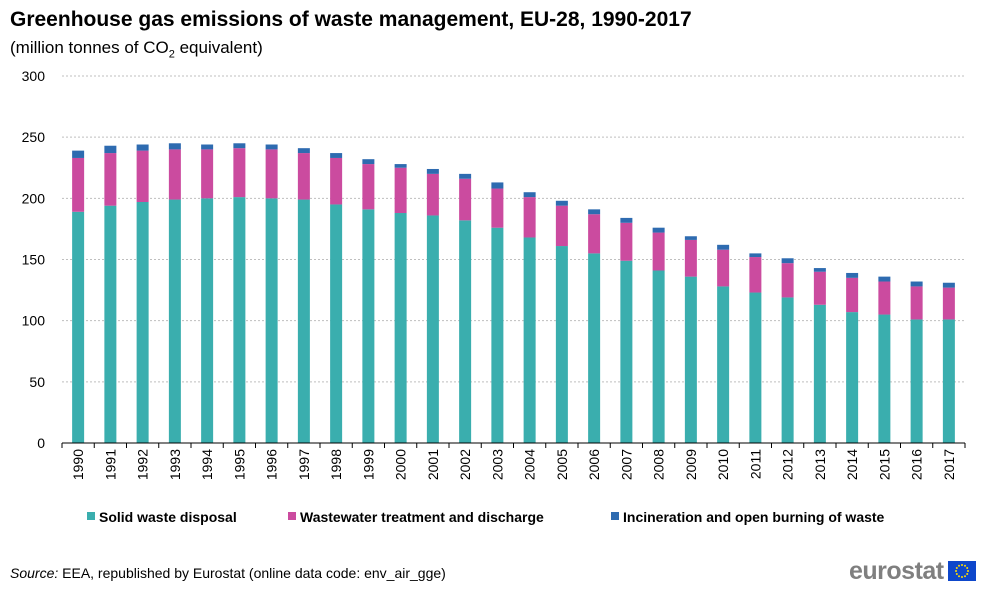 Image resolution: width=1000 pixels, height=589 pixels. Describe the element at coordinates (171, 54) in the screenshot. I see `subtitle-subscript: 2` at that location.